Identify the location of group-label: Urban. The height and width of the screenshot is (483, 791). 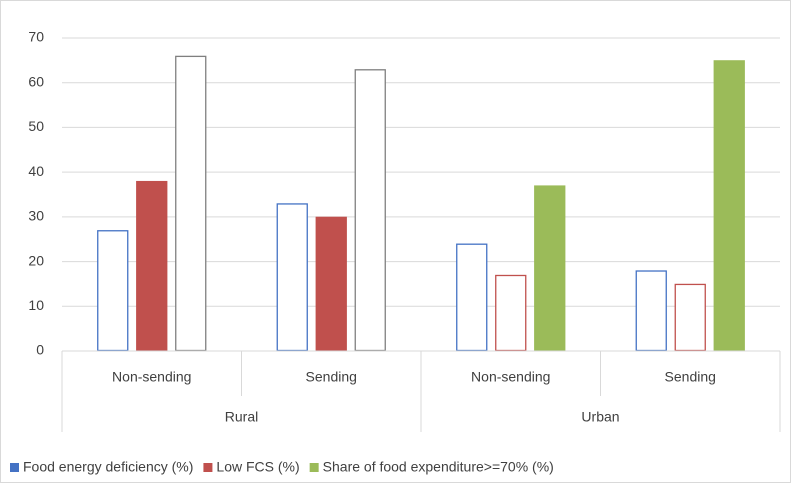
(600, 417).